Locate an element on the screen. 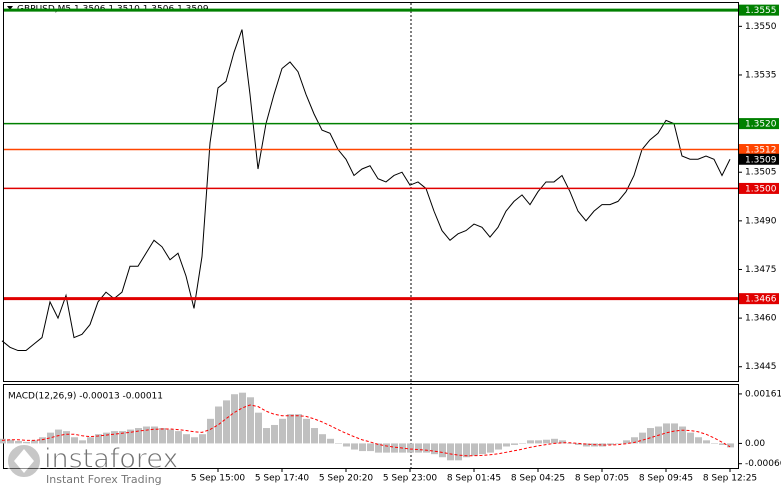 Image resolution: width=781 pixels, height=489 pixels. level-label: 1.3509 is located at coordinates (761, 160).